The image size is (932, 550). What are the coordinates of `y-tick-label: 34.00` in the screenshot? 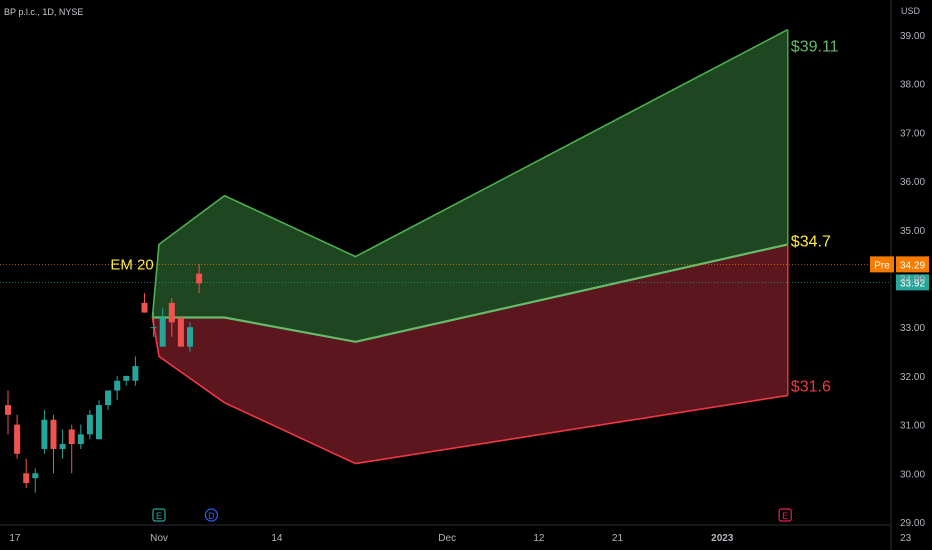 It's located at (912, 280).